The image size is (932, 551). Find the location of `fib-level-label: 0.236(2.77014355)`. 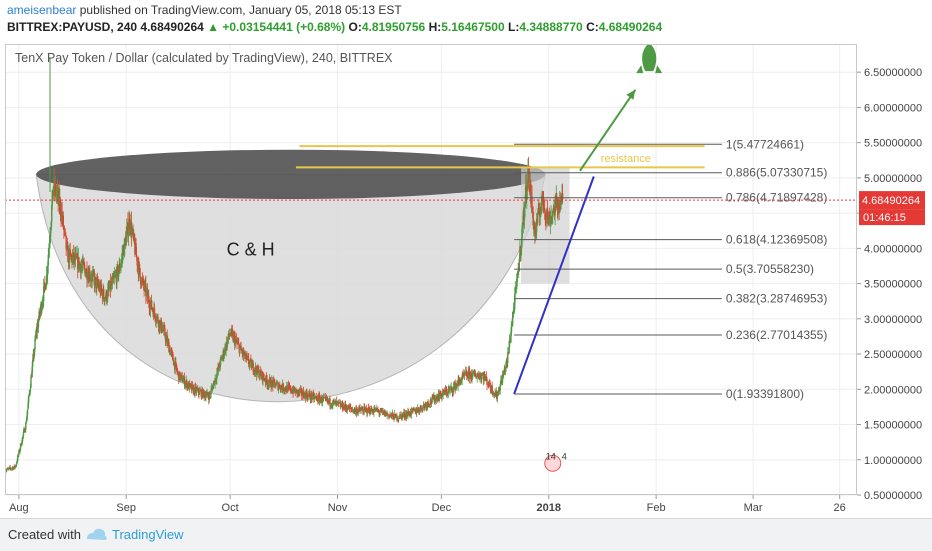

fib-level-label: 0.236(2.77014355) is located at coordinates (776, 335).